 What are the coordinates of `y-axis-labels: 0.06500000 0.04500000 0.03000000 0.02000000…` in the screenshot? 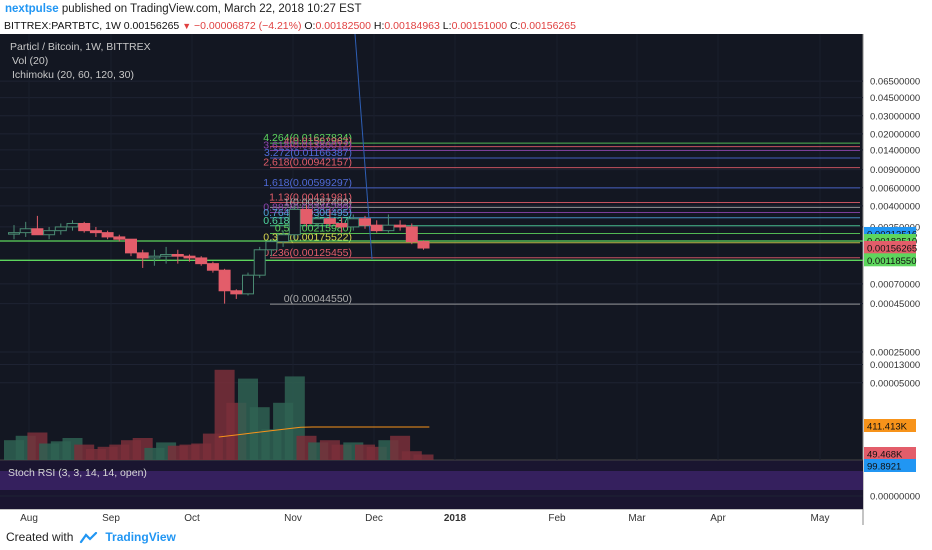 It's located at (895, 290).